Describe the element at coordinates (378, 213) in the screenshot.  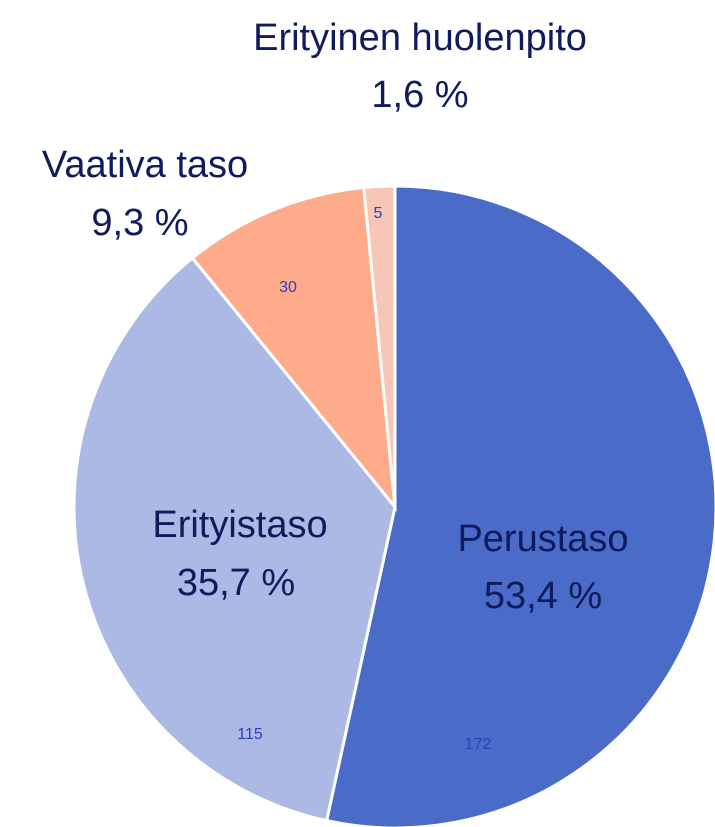
I see `slice-count: 5` at that location.